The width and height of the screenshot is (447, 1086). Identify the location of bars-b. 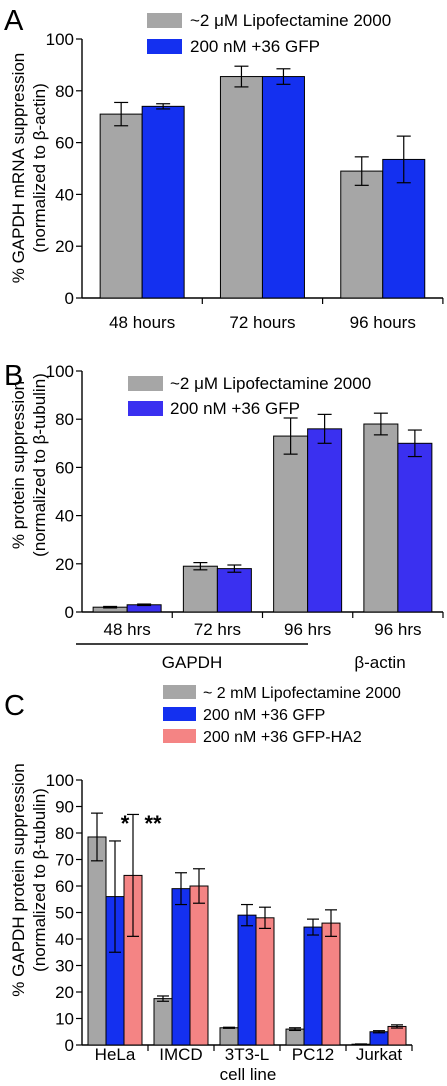
(262, 518).